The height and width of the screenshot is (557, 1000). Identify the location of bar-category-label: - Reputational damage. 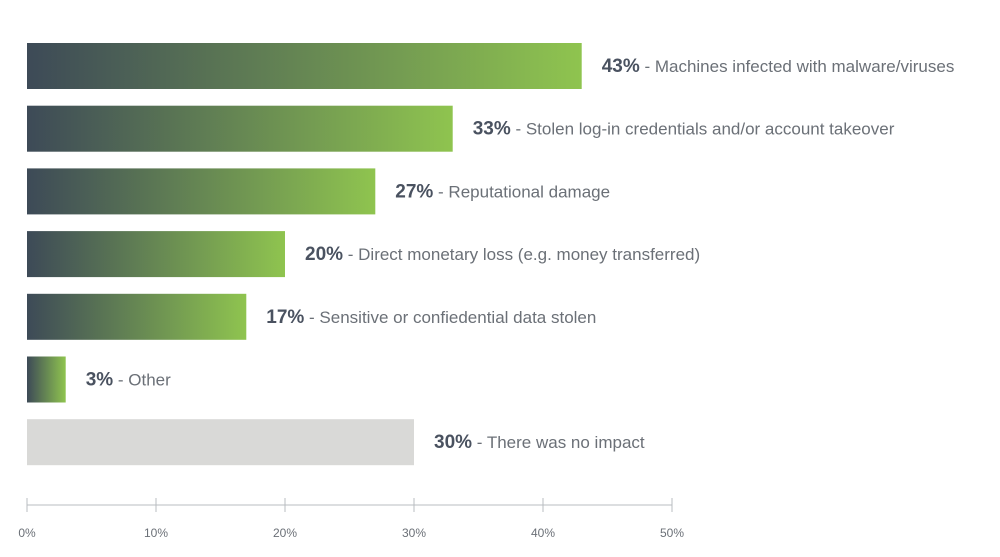
(521, 191).